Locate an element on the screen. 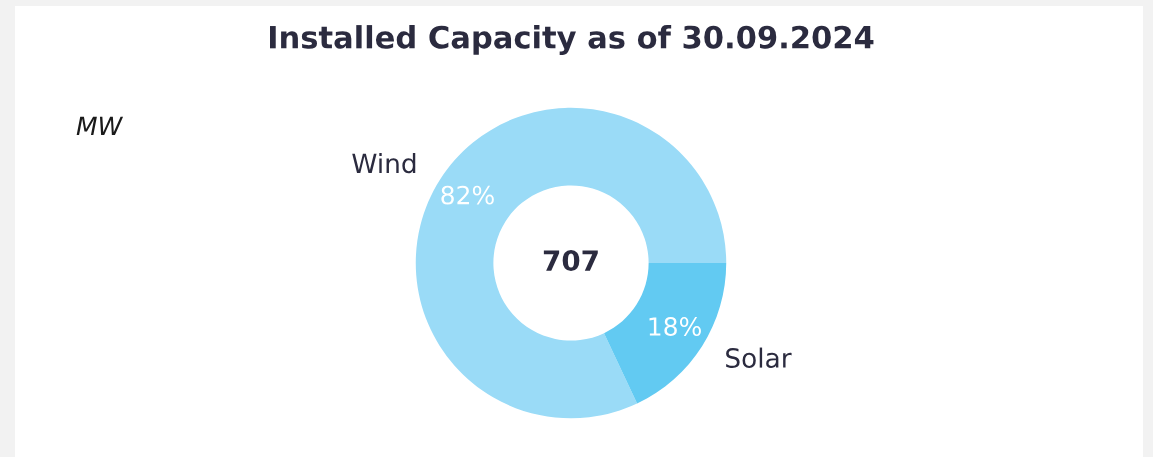 This screenshot has height=457, width=1153. data-label: 82% is located at coordinates (467, 195).